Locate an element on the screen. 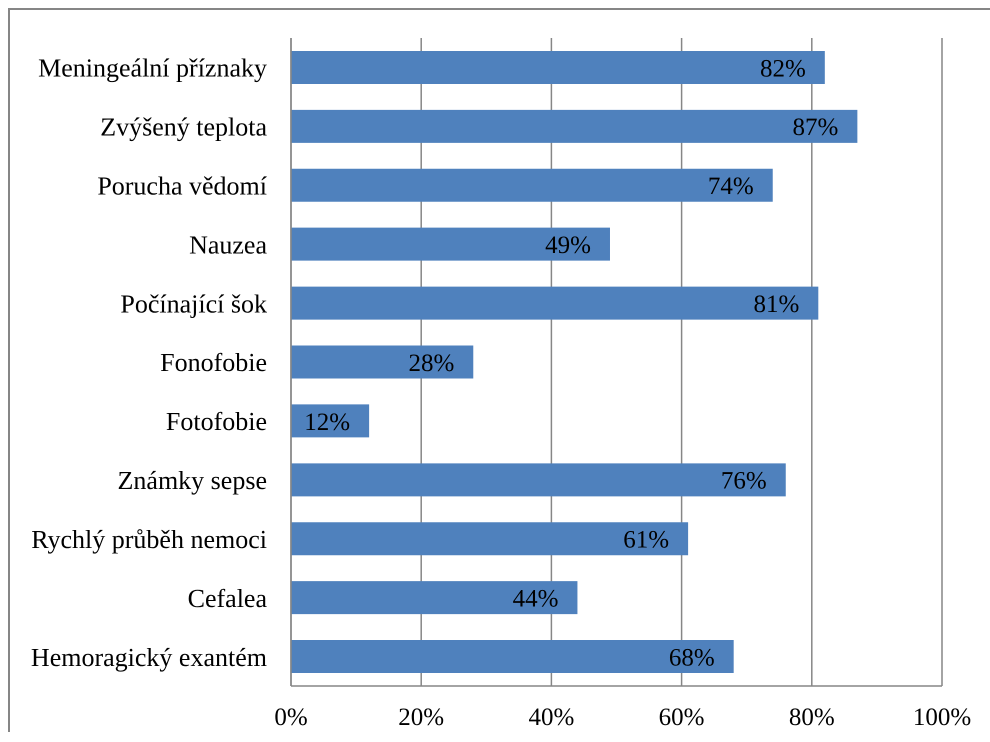 The height and width of the screenshot is (742, 990). data-label: 44% is located at coordinates (535, 599).